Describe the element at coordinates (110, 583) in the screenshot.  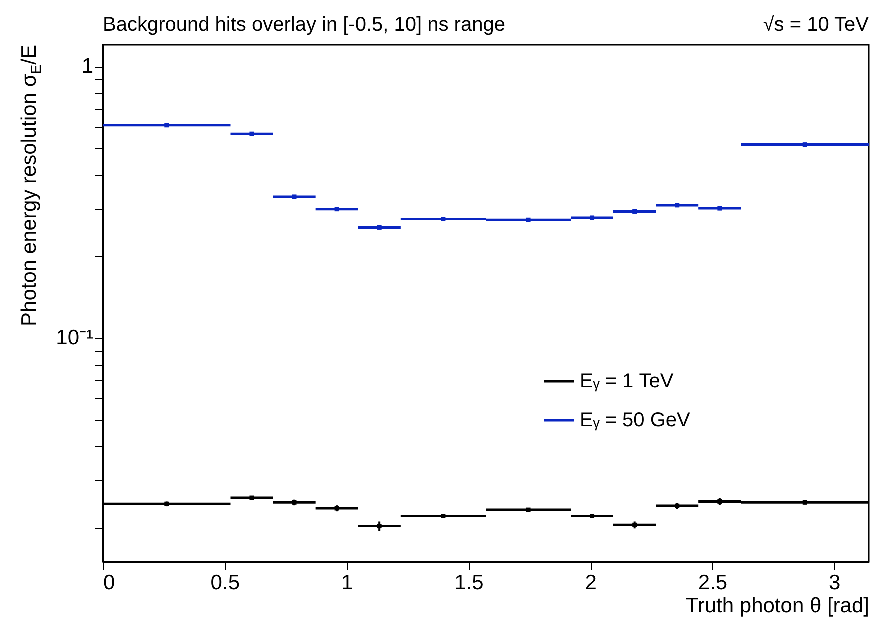
I see `x-tick-label: 0` at that location.